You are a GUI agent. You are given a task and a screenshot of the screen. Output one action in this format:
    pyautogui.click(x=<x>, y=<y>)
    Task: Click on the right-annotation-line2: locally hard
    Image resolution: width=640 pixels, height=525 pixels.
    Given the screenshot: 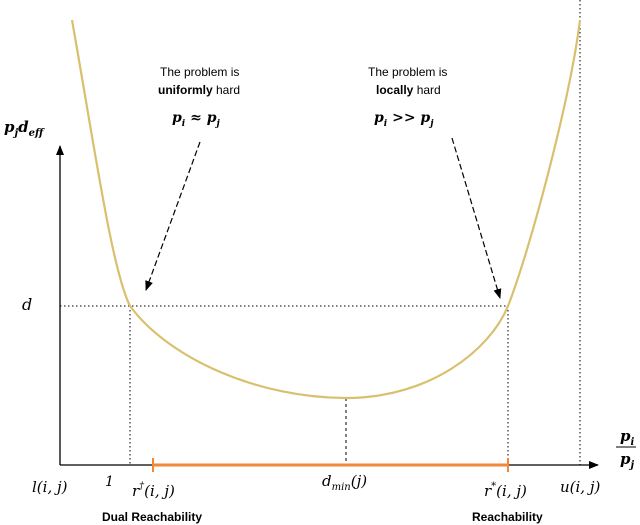 What is the action you would take?
    pyautogui.click(x=408, y=90)
    